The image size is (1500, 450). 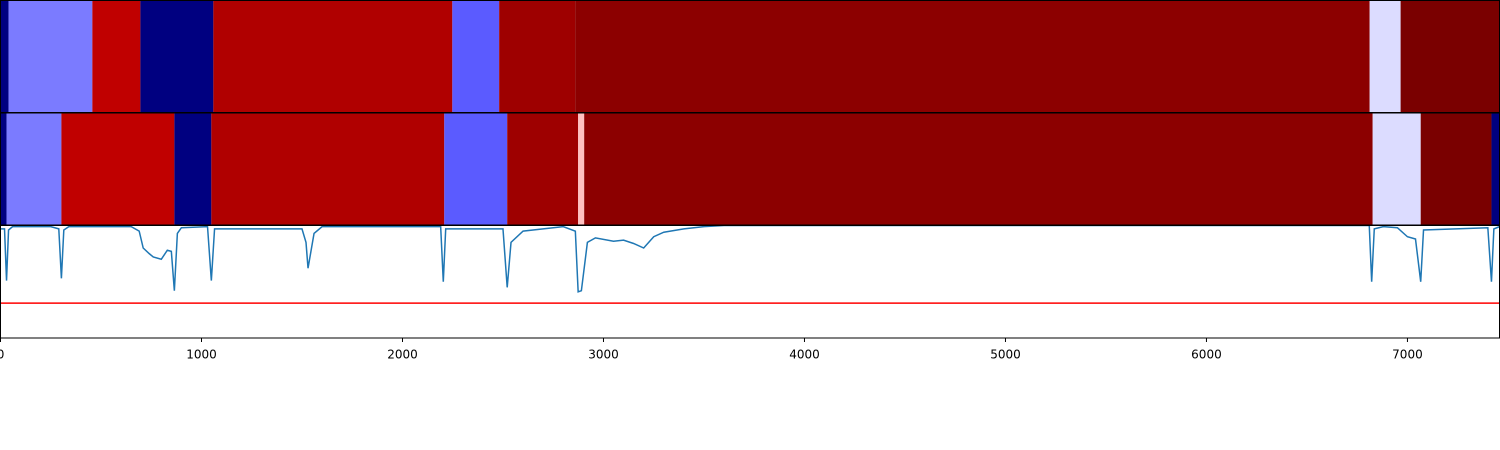 What do you see at coordinates (1206, 355) in the screenshot?
I see `x-tick-label: 6000` at bounding box center [1206, 355].